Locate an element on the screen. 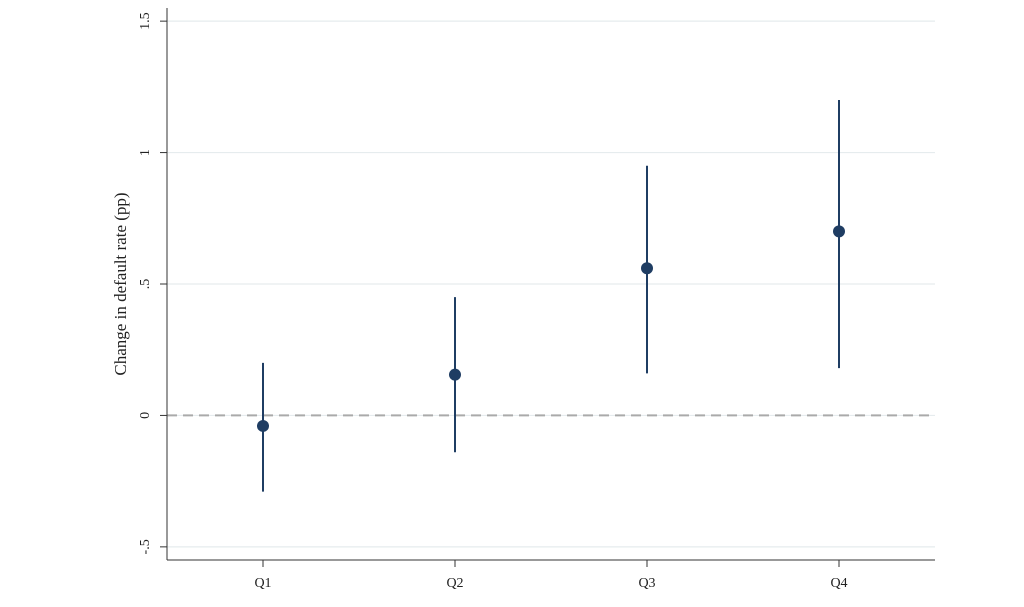 The width and height of the screenshot is (1024, 607). y-tick-label: .5 is located at coordinates (145, 284).